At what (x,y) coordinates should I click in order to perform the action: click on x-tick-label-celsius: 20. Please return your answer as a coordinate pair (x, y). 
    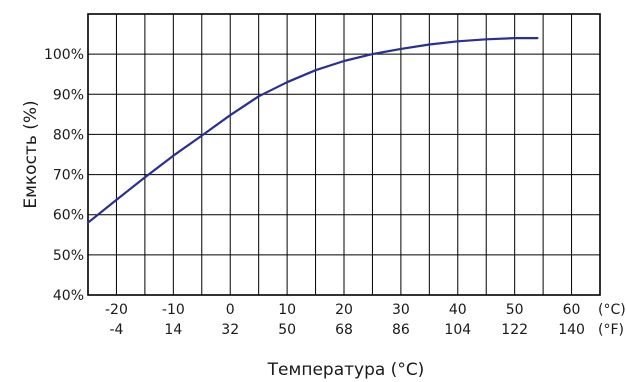
    Looking at the image, I should click on (344, 310).